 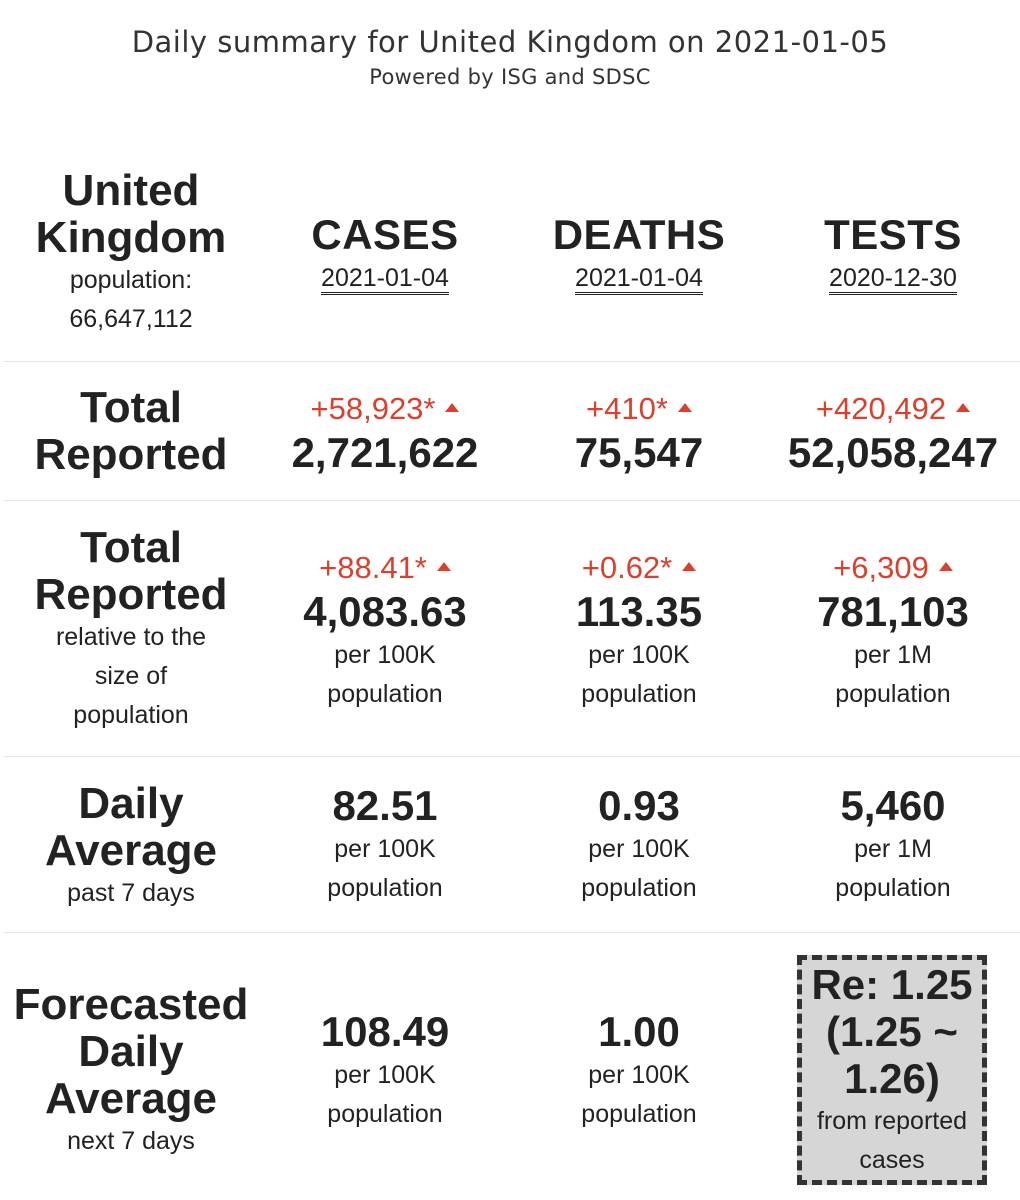 I want to click on total-reported-label: Total Reported, so click(x=131, y=431).